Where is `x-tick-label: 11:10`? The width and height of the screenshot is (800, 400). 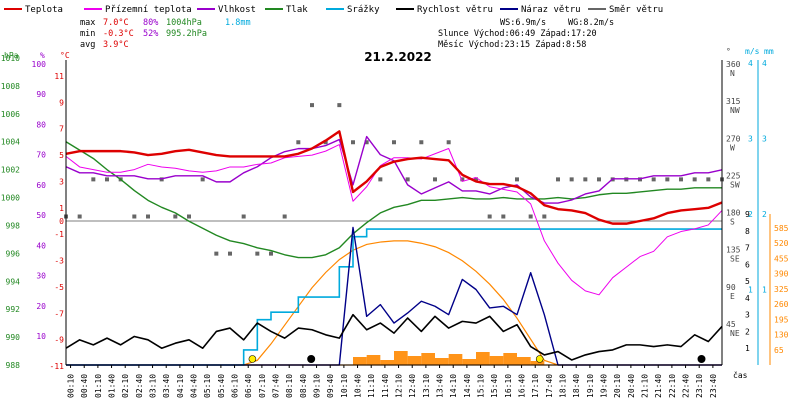
x-tick-label: 11:10 is located at coordinates (371, 386).